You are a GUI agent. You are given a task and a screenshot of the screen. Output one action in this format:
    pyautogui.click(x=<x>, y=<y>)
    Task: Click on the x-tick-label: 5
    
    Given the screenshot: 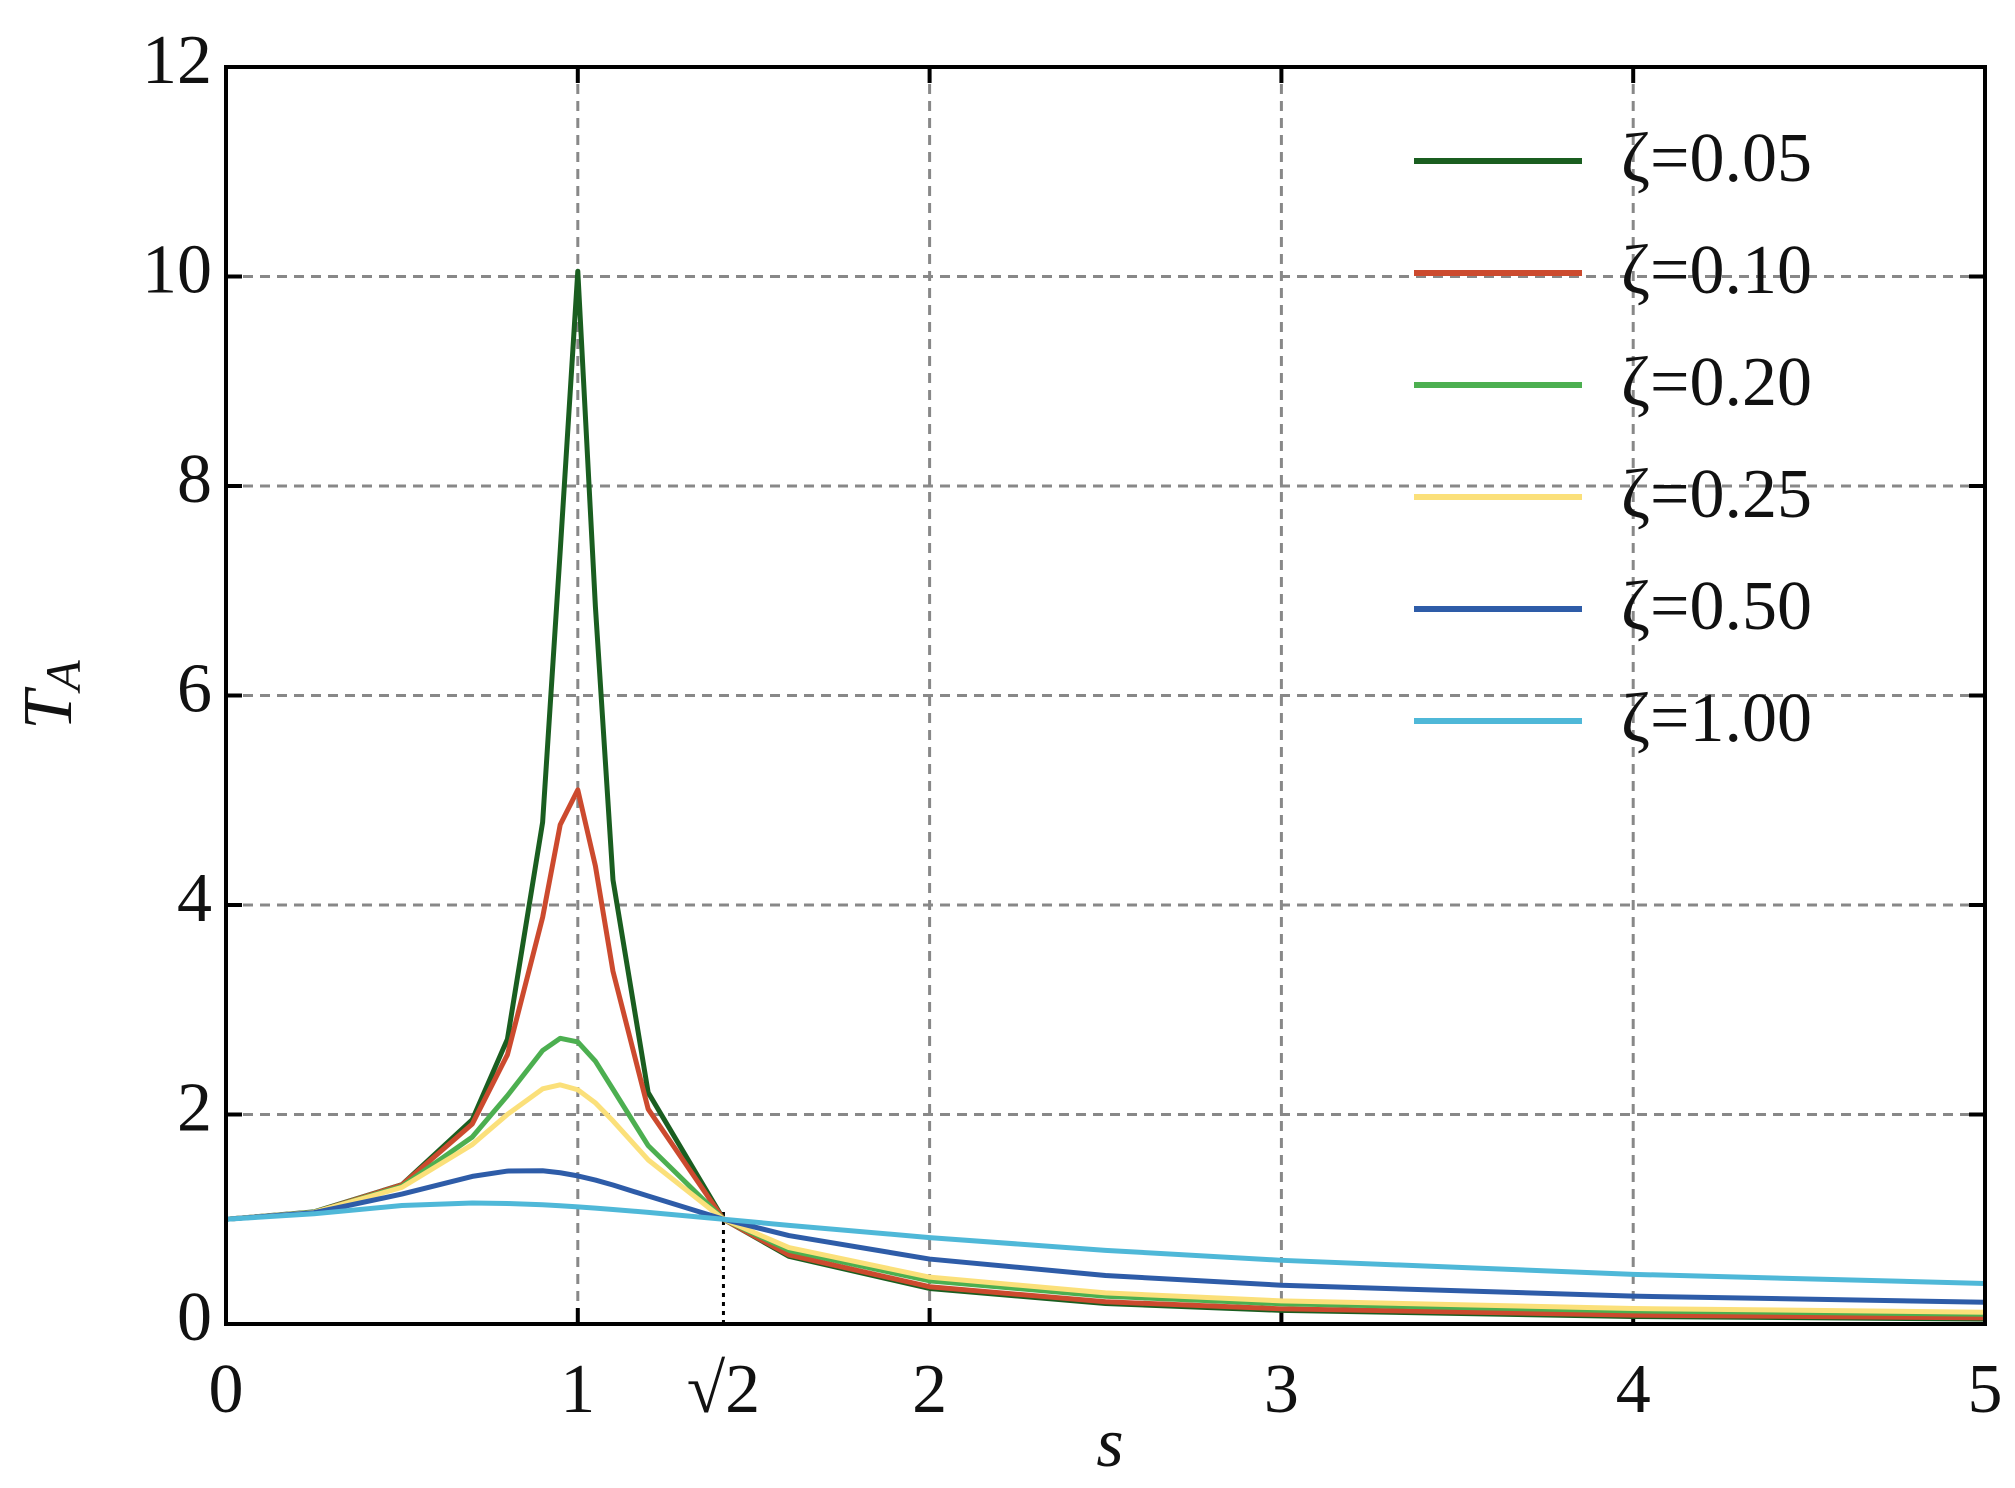 What is the action you would take?
    pyautogui.click(x=1985, y=1389)
    